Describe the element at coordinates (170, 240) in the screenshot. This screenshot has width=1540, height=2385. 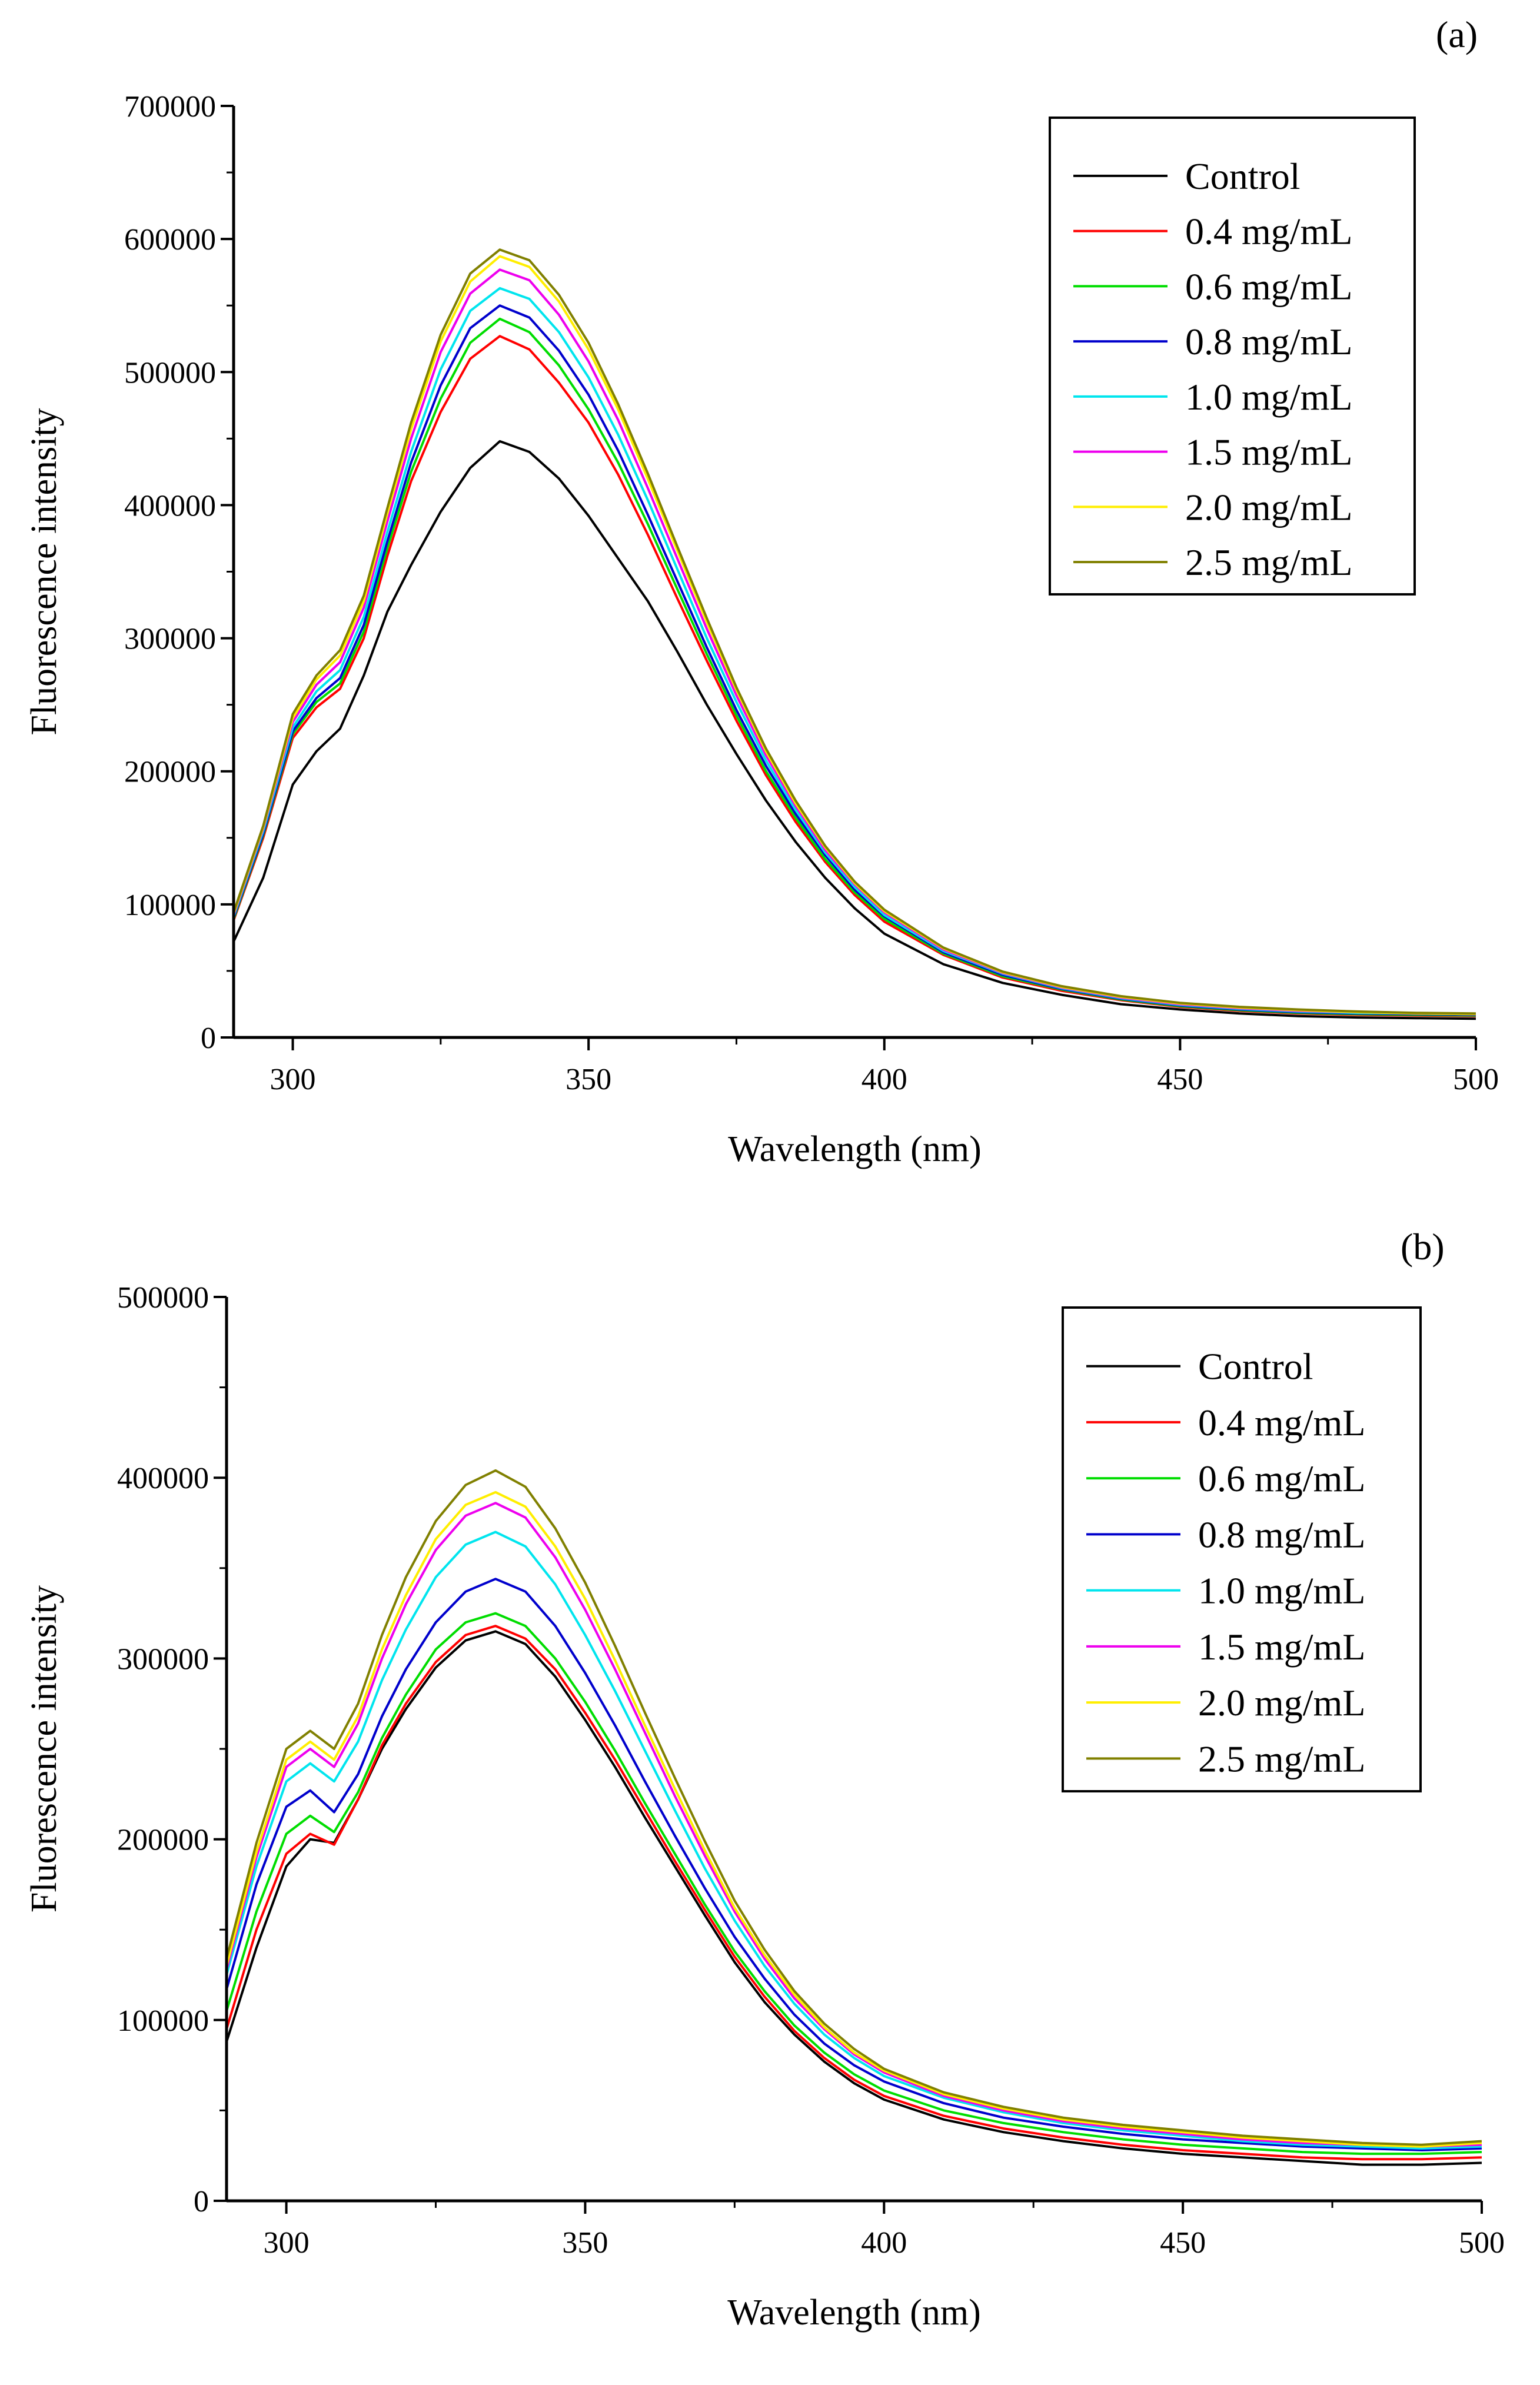
I see `y-tick-label: 600000` at that location.